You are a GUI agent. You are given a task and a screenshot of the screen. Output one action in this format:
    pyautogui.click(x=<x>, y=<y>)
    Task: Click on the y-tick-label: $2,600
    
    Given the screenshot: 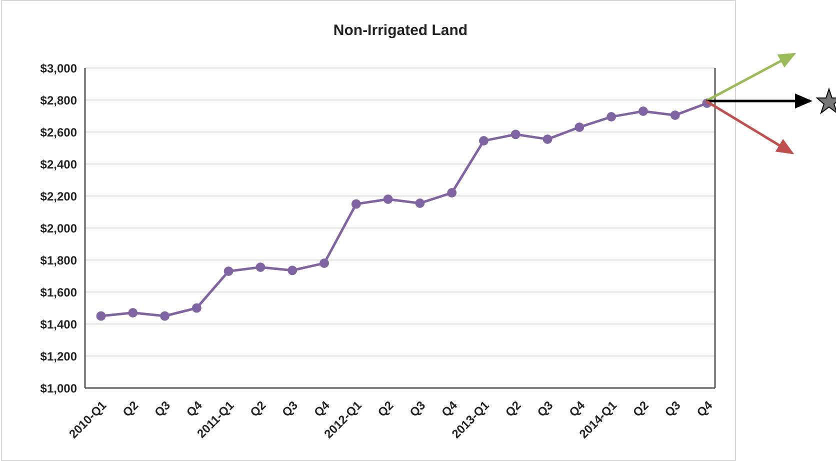 What is the action you would take?
    pyautogui.click(x=59, y=132)
    